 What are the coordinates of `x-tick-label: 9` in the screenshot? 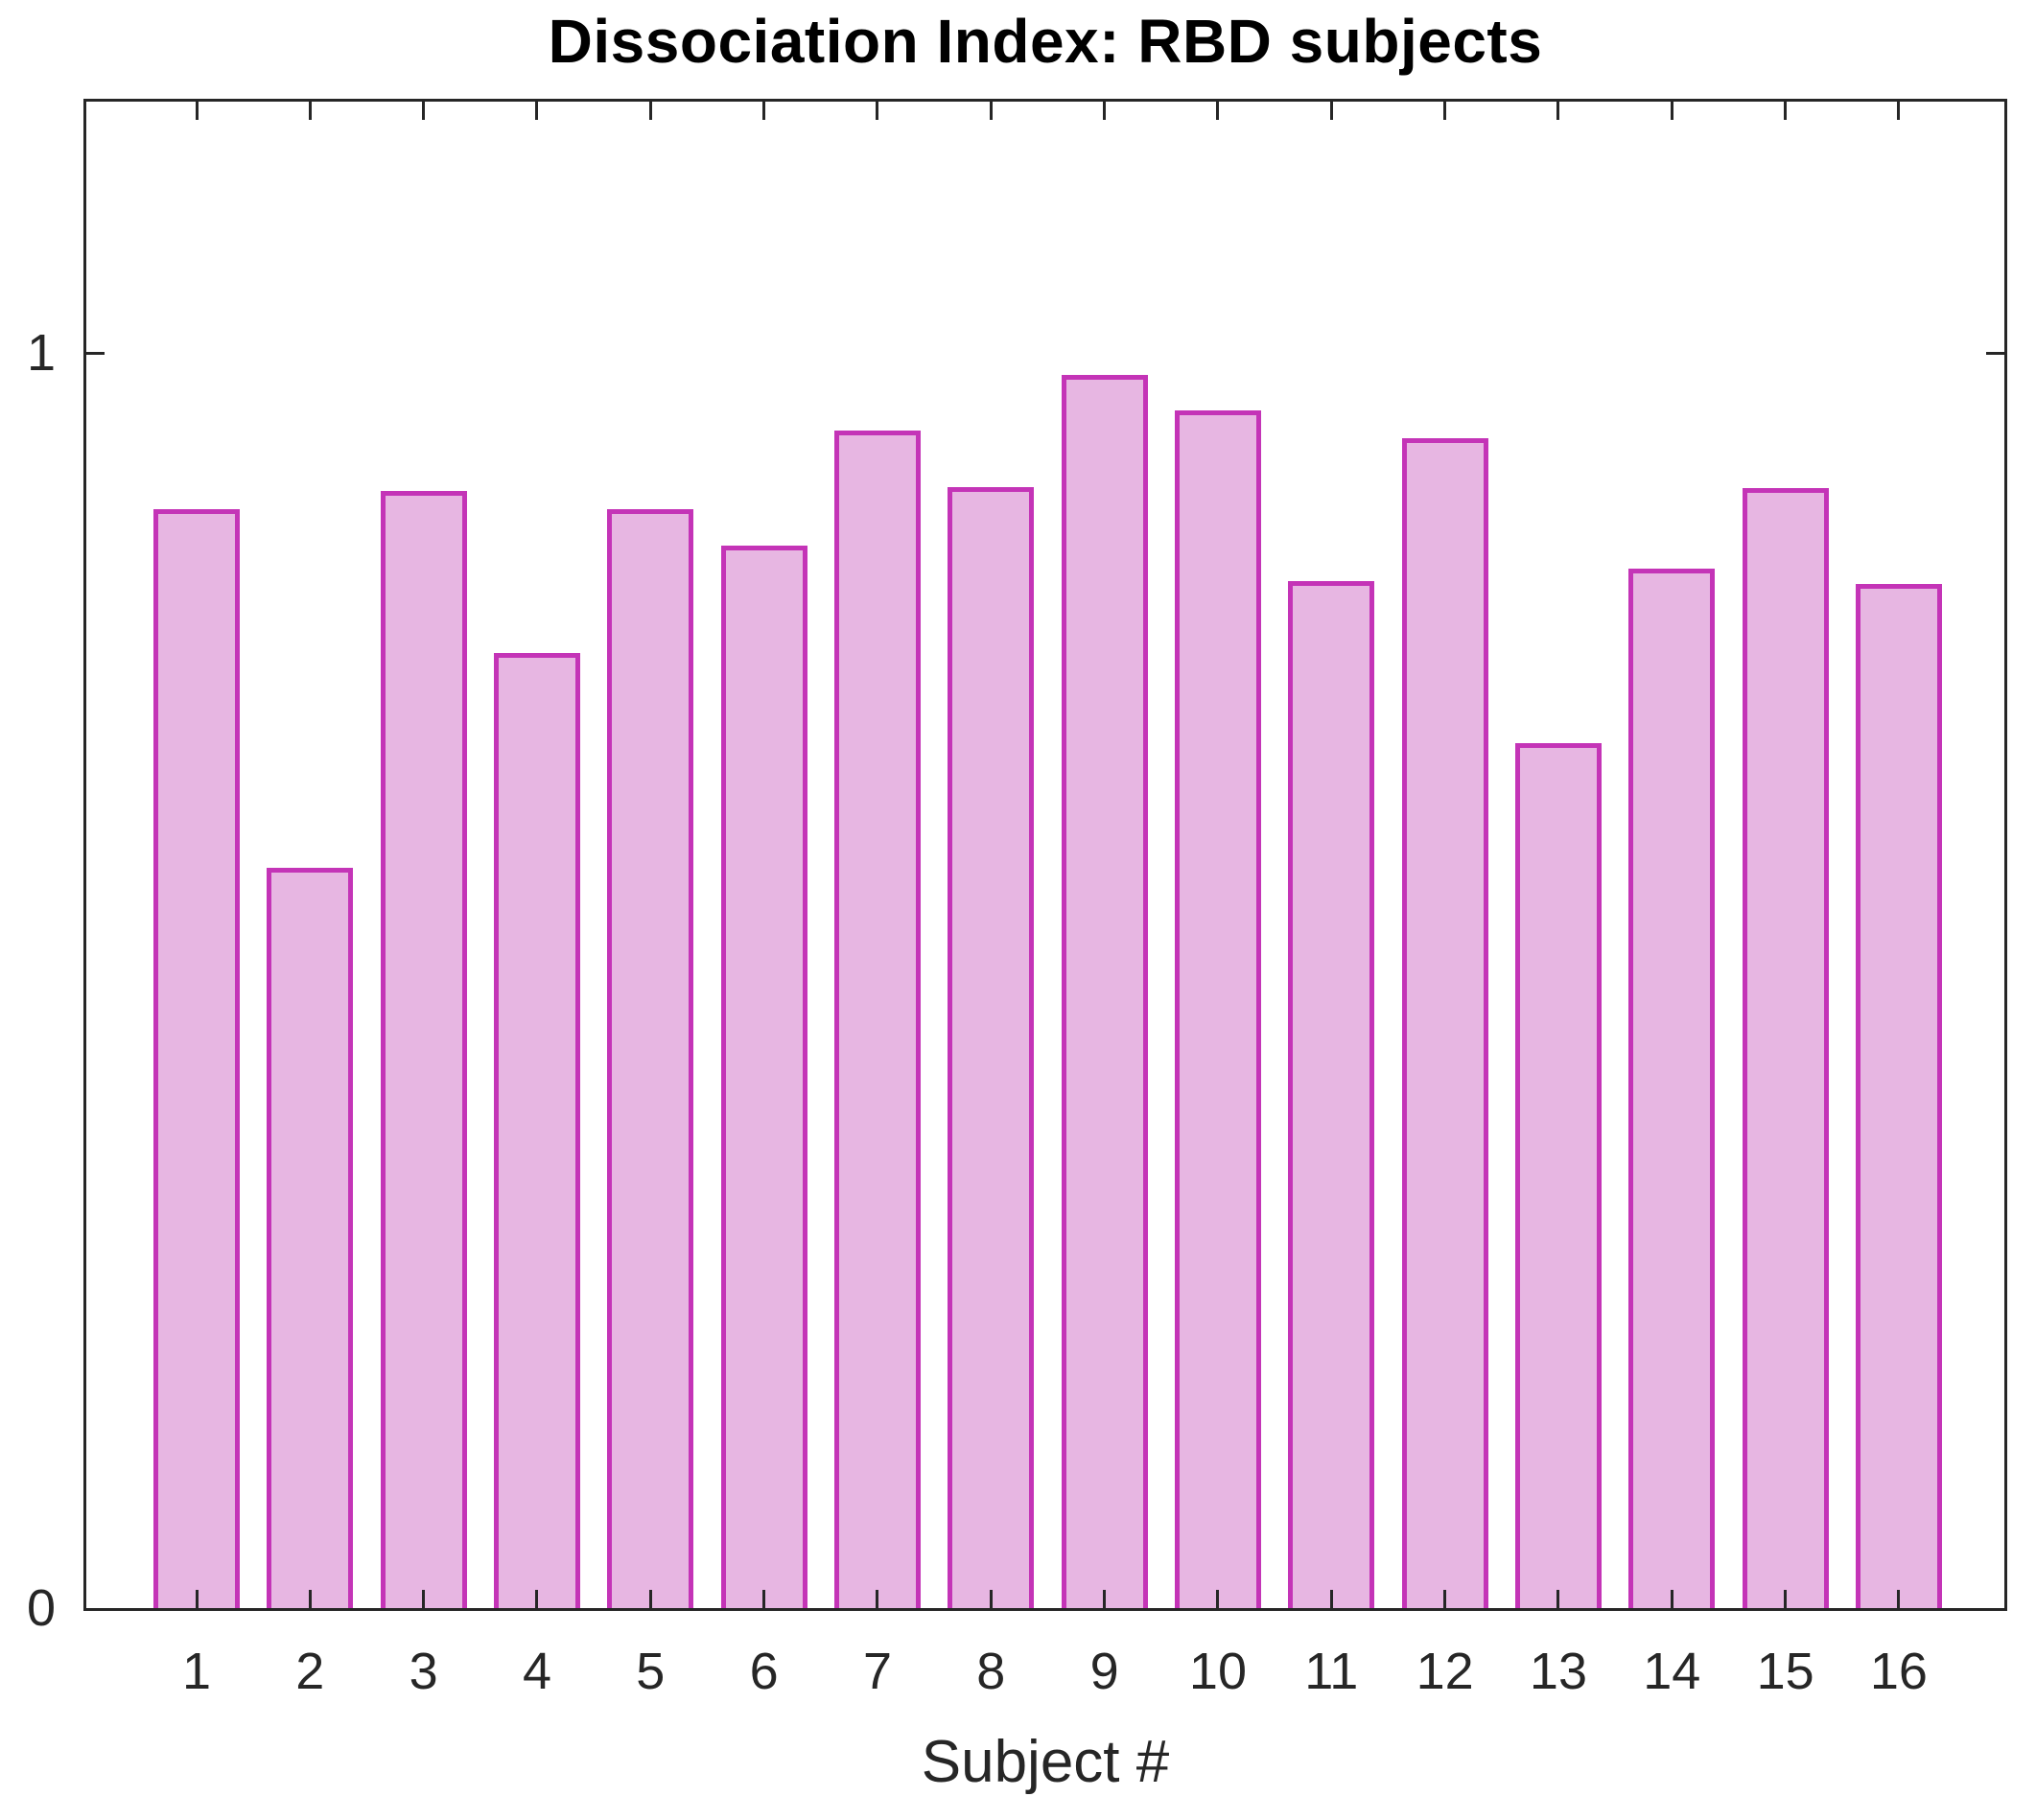 It's located at (1104, 1671).